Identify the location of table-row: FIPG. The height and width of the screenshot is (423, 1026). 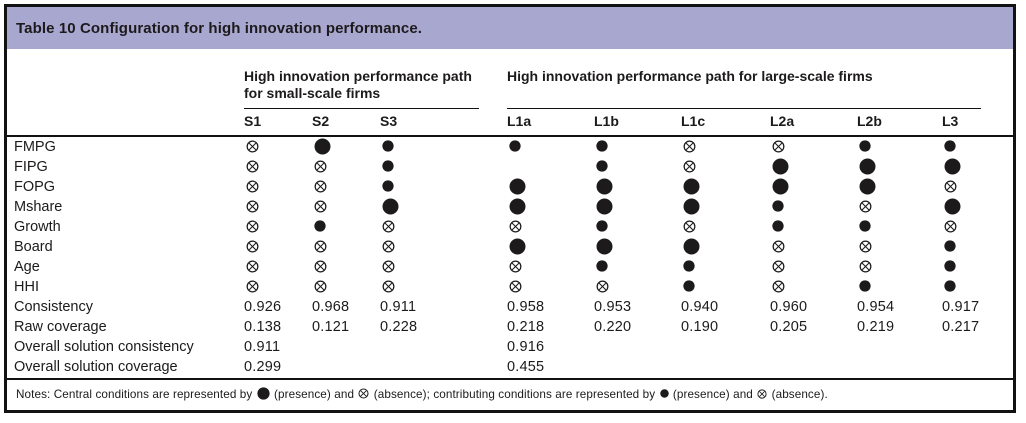
(510, 167).